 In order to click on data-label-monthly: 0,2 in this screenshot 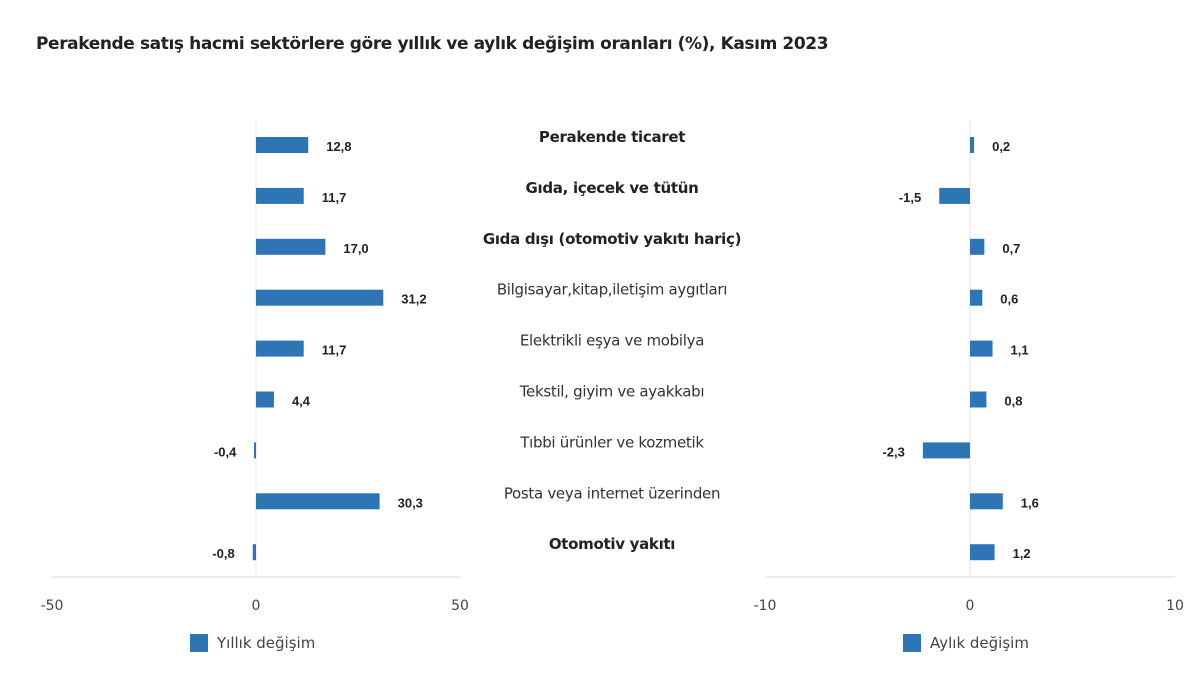, I will do `click(1001, 146)`.